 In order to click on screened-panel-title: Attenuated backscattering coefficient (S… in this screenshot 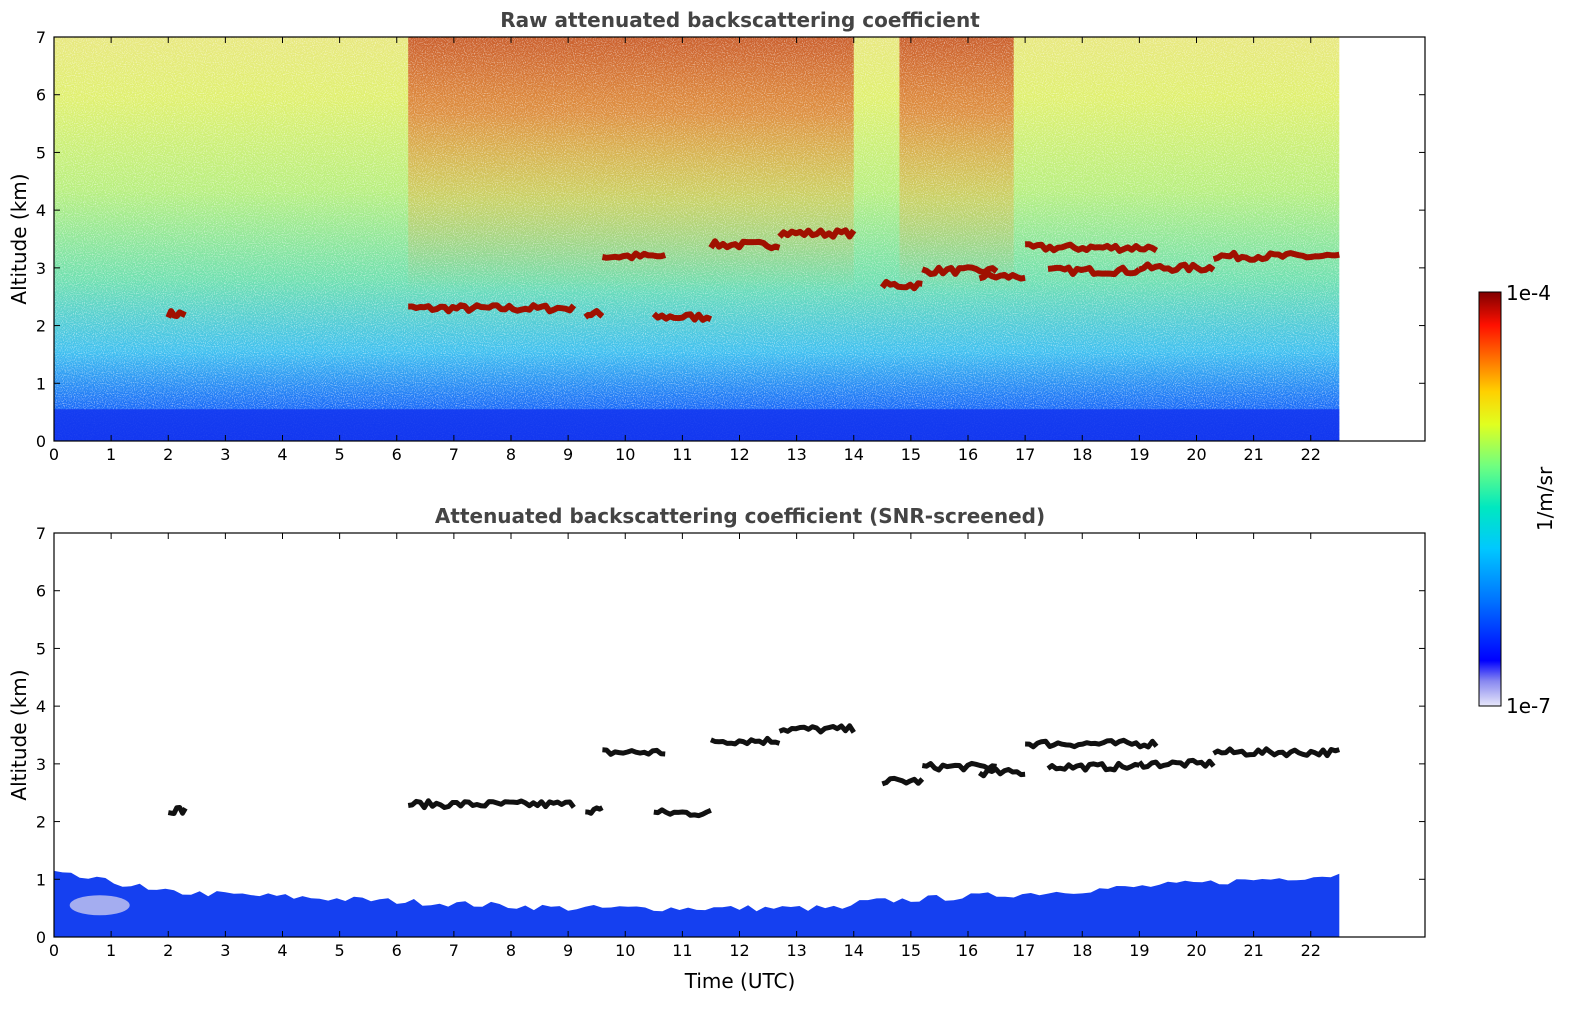, I will do `click(740, 516)`.